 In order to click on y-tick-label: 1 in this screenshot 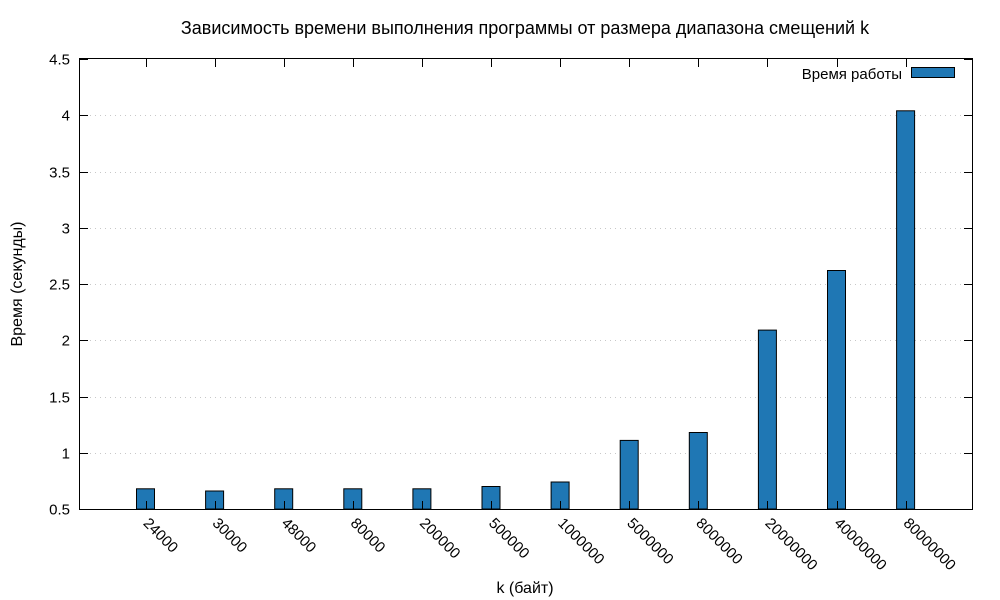, I will do `click(66, 454)`.